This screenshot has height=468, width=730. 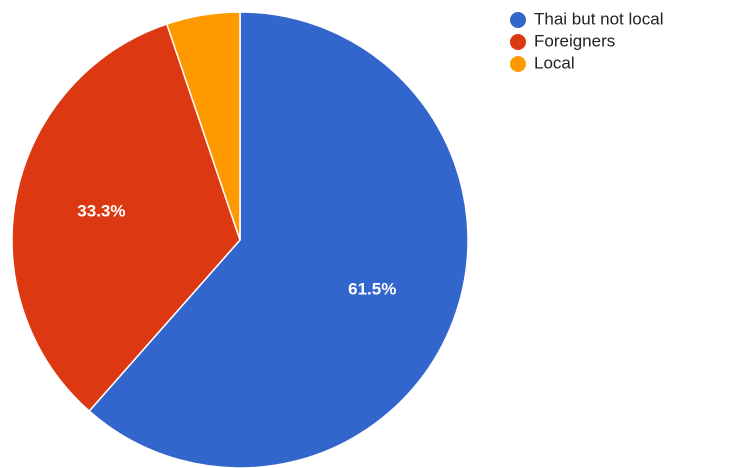 What do you see at coordinates (518, 42) in the screenshot?
I see `legend-marker-foreigners` at bounding box center [518, 42].